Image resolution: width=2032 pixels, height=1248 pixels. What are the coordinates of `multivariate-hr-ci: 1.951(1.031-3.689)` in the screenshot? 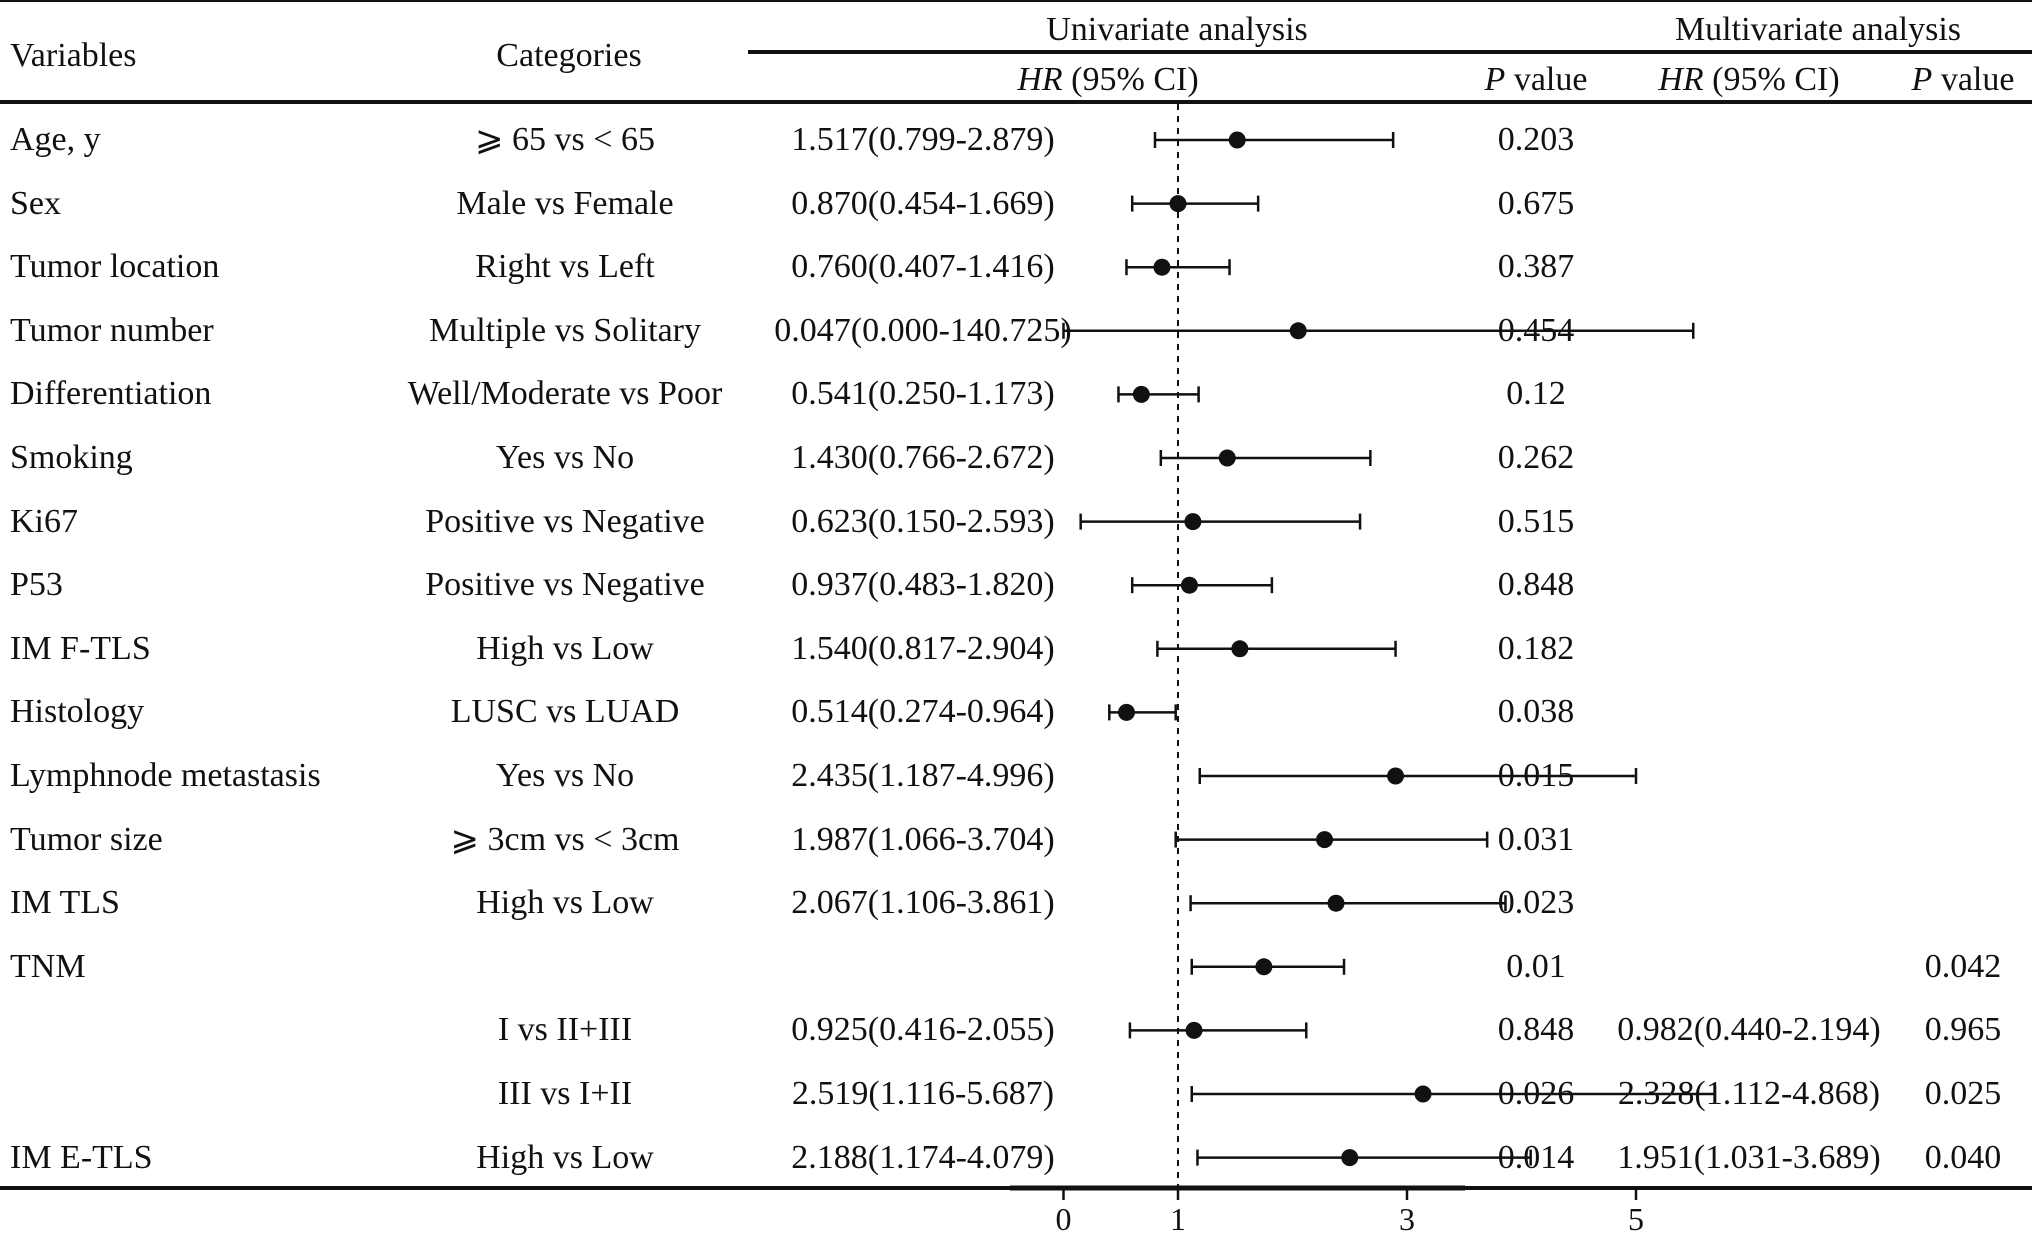 It's located at (1749, 1157).